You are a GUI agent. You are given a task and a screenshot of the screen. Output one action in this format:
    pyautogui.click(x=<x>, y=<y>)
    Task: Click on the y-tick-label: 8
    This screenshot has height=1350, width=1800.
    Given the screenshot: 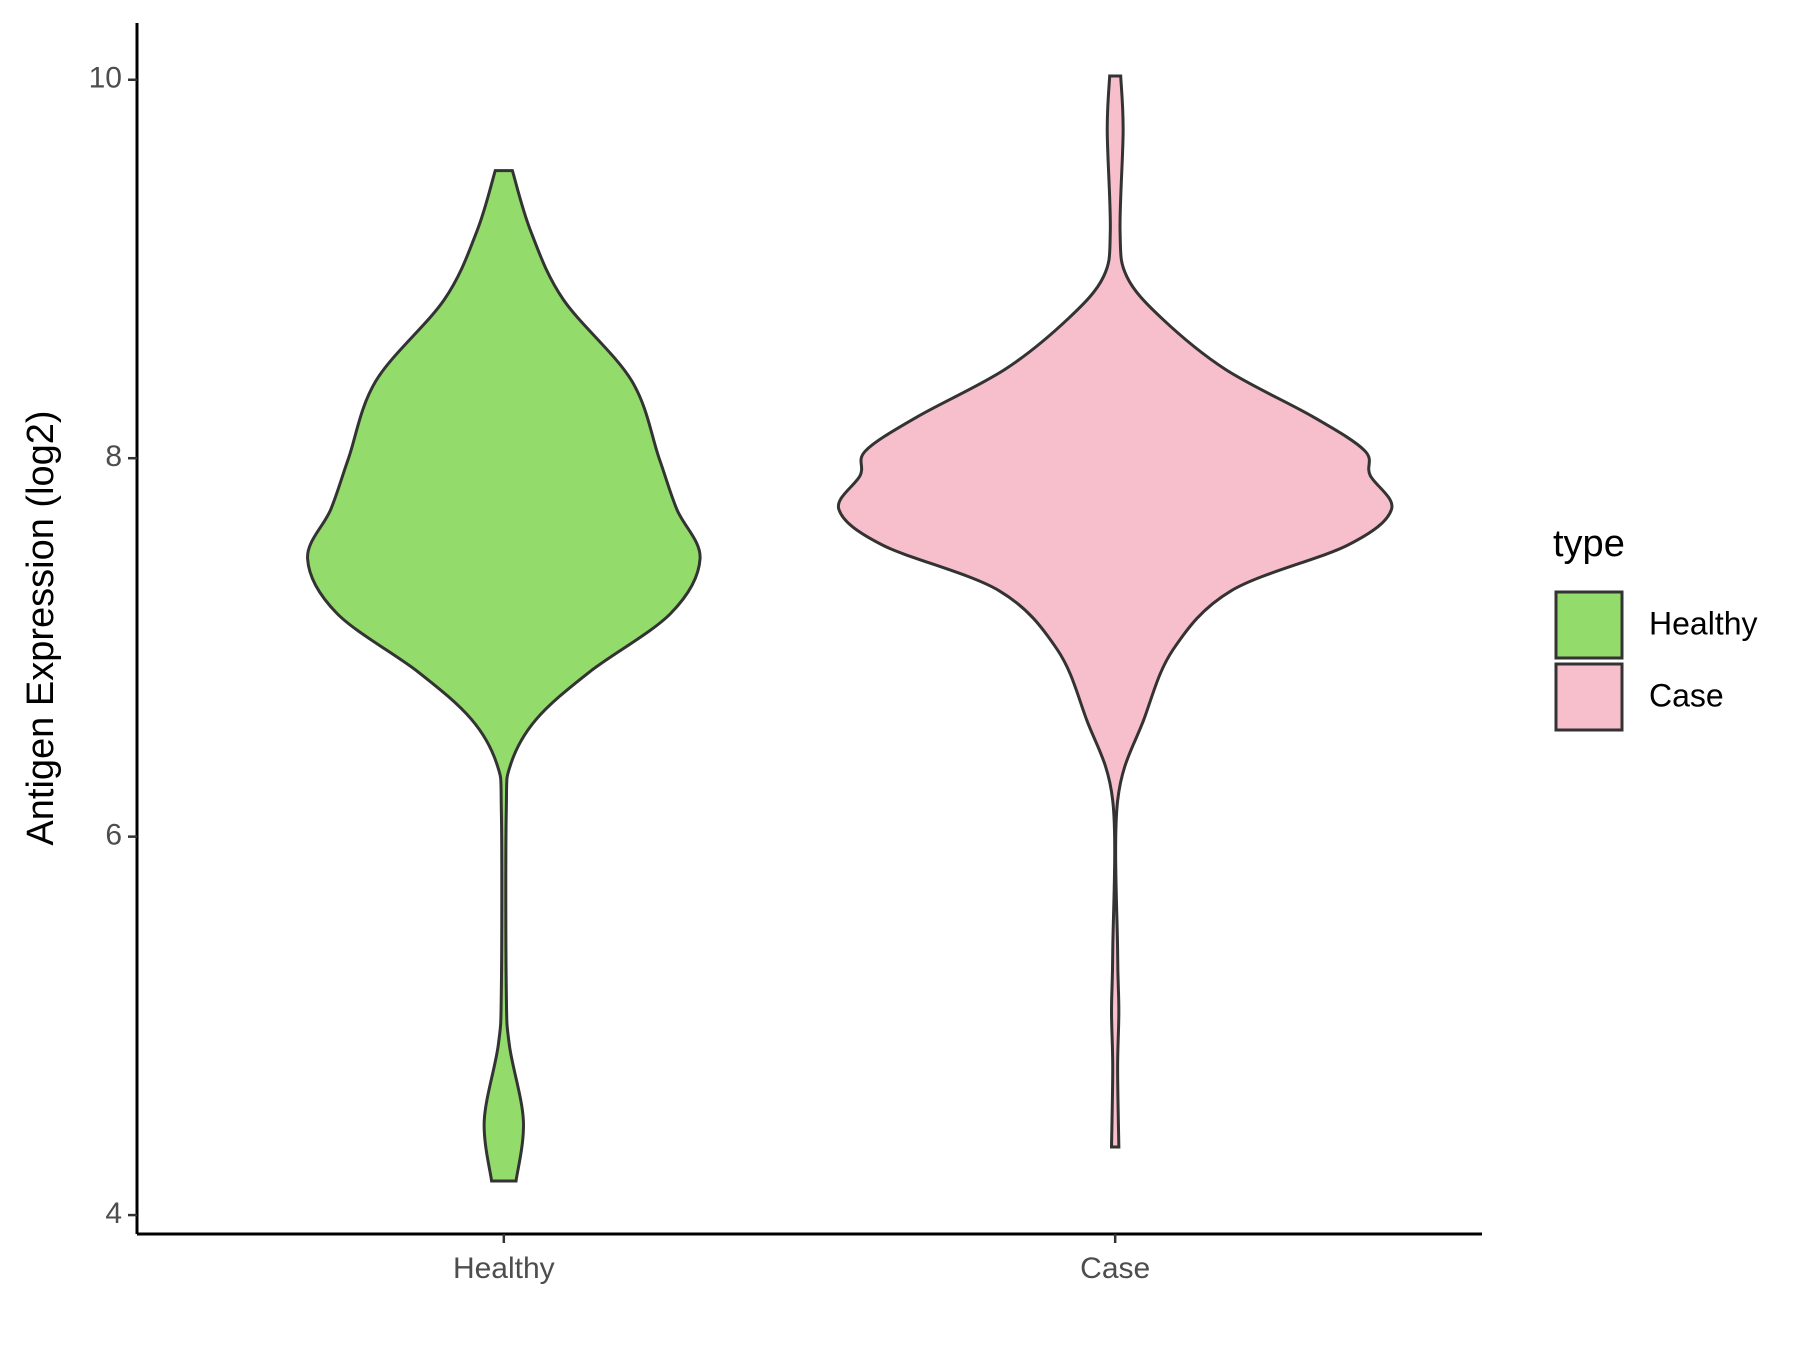 What is the action you would take?
    pyautogui.click(x=113, y=456)
    